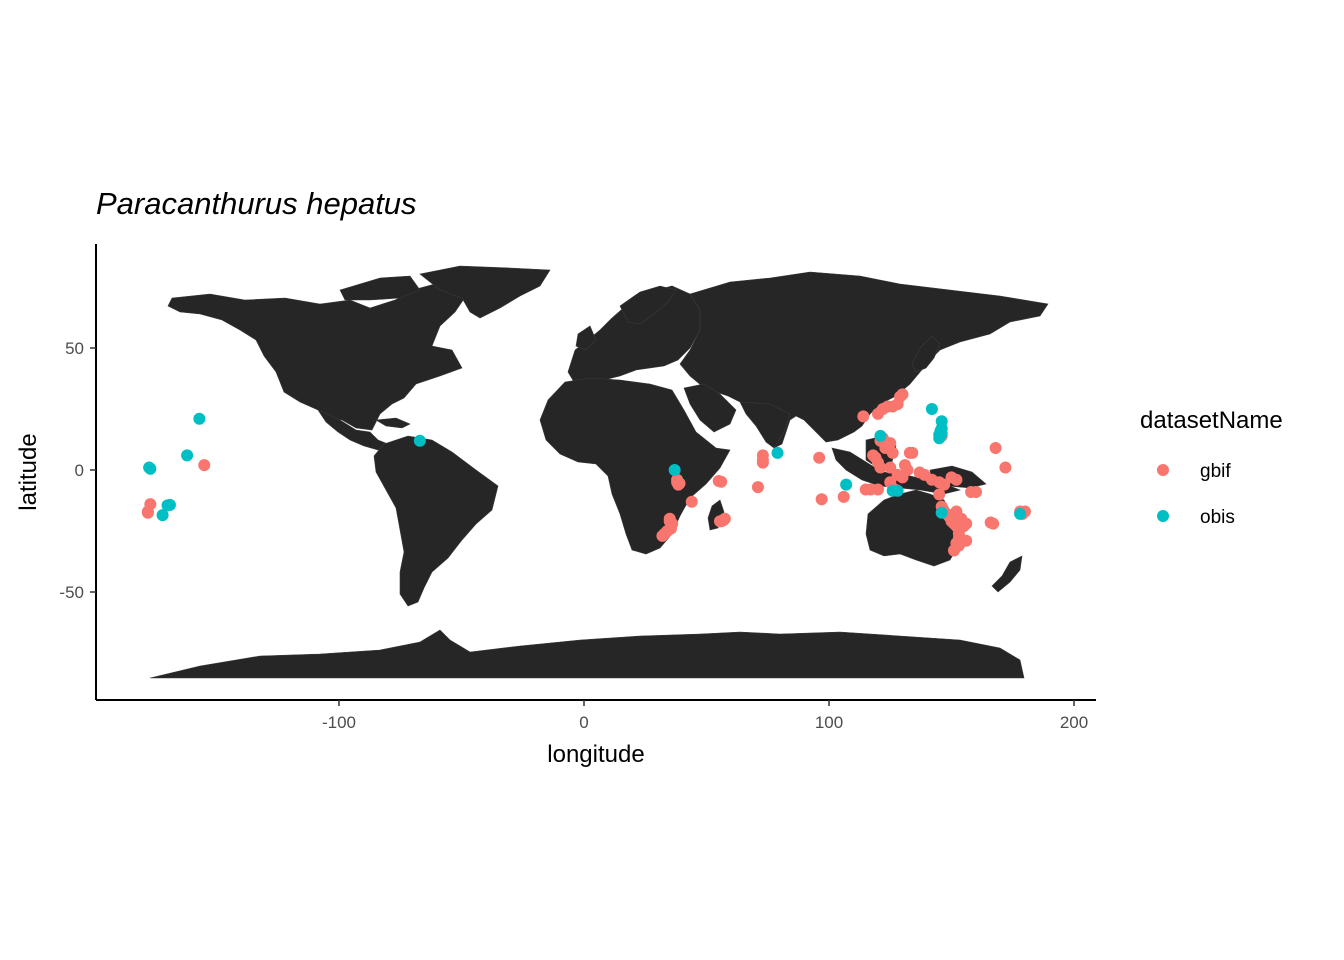  What do you see at coordinates (1163, 470) in the screenshot?
I see `legend-key-gbif` at bounding box center [1163, 470].